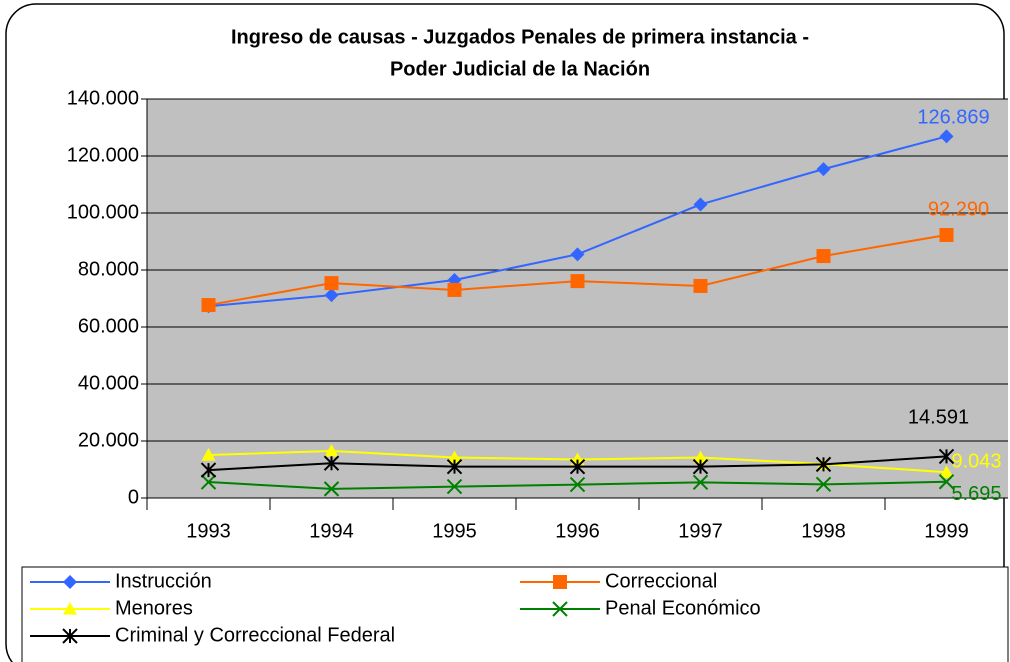 The width and height of the screenshot is (1010, 662). What do you see at coordinates (103, 155) in the screenshot?
I see `y-tick-label: 120.000` at bounding box center [103, 155].